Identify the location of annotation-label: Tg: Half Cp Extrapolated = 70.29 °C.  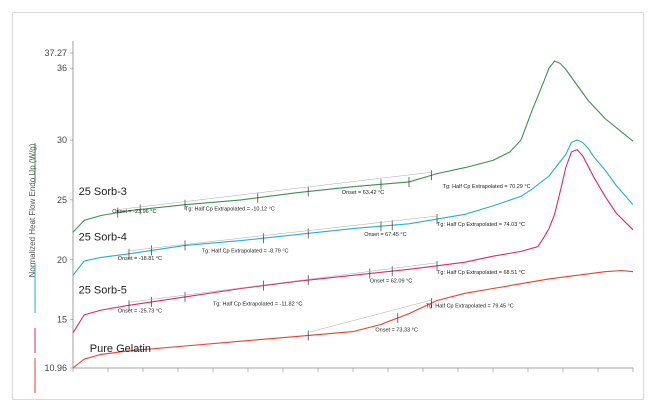
(487, 187).